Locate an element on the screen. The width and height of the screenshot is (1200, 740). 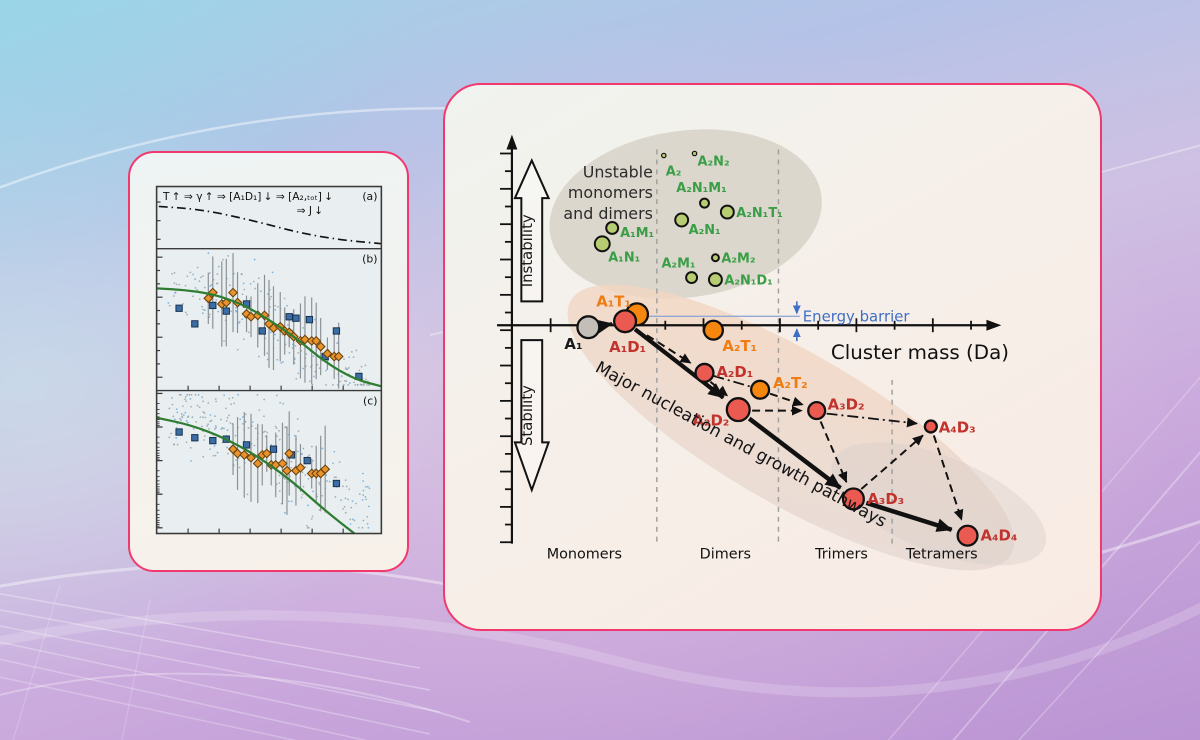
edge-A1D1-A2D2 is located at coordinates (679, 363).